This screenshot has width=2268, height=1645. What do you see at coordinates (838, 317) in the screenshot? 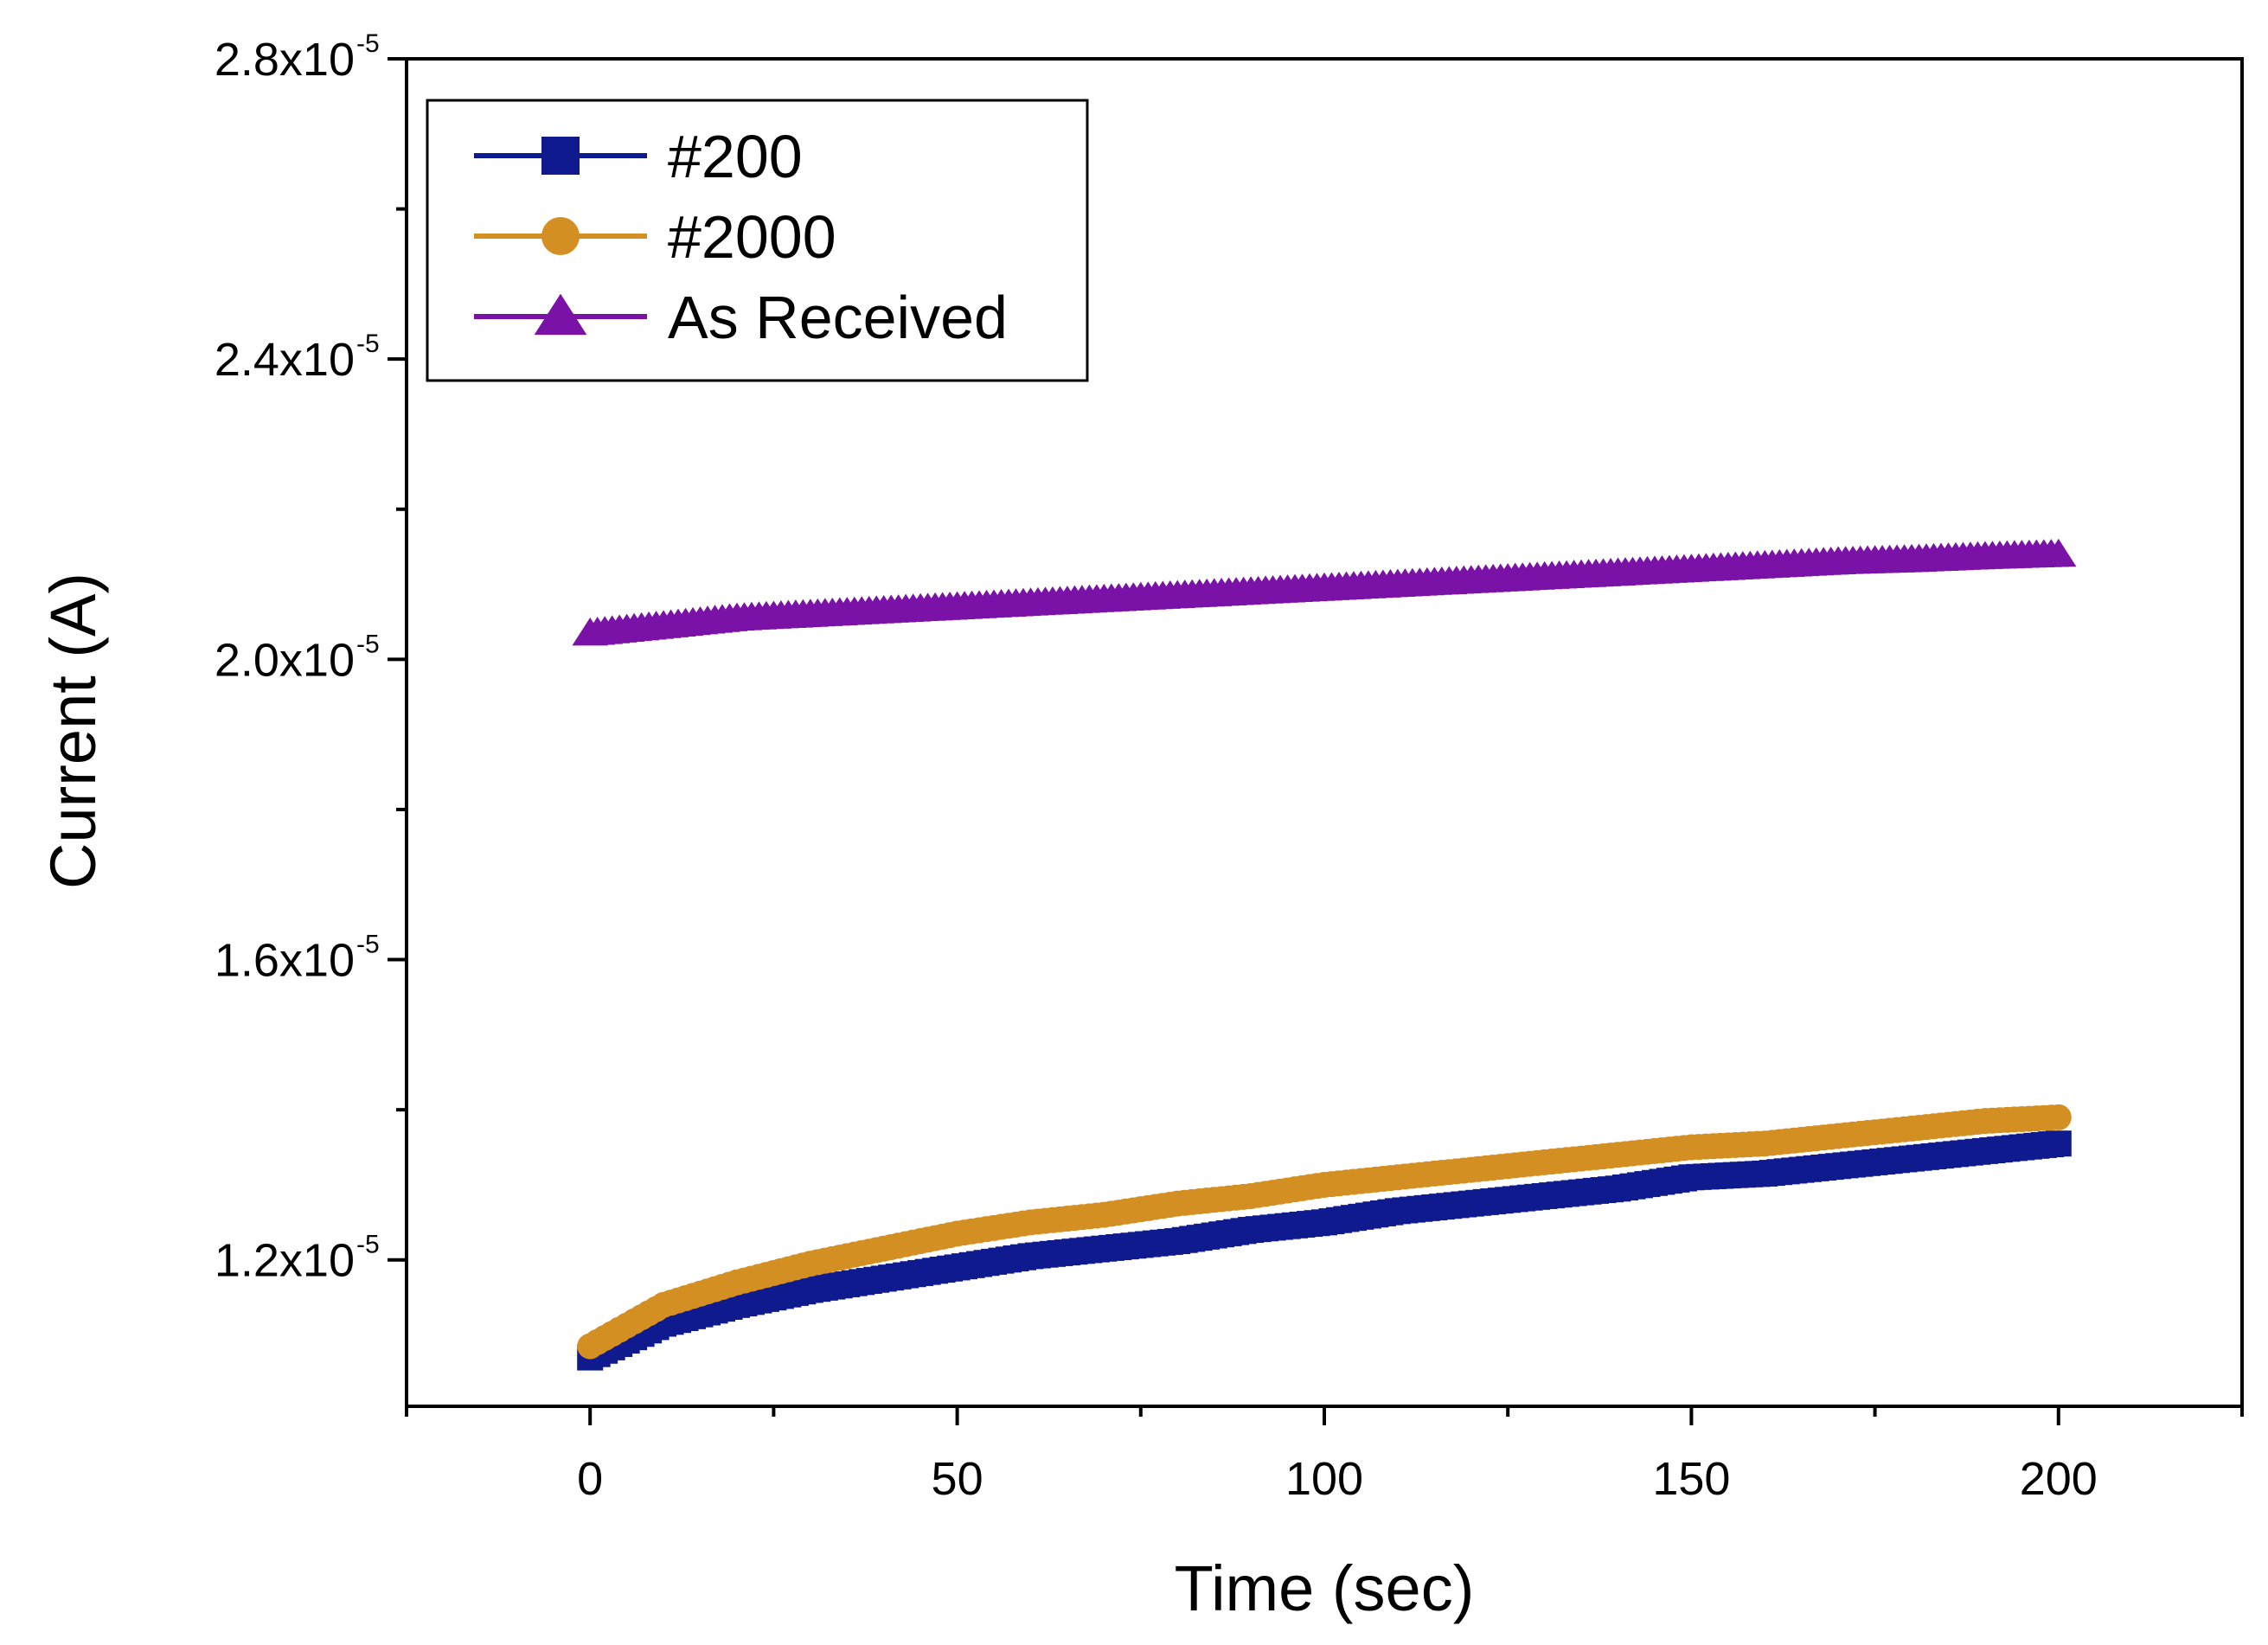
I see `legend-label: As Received` at bounding box center [838, 317].